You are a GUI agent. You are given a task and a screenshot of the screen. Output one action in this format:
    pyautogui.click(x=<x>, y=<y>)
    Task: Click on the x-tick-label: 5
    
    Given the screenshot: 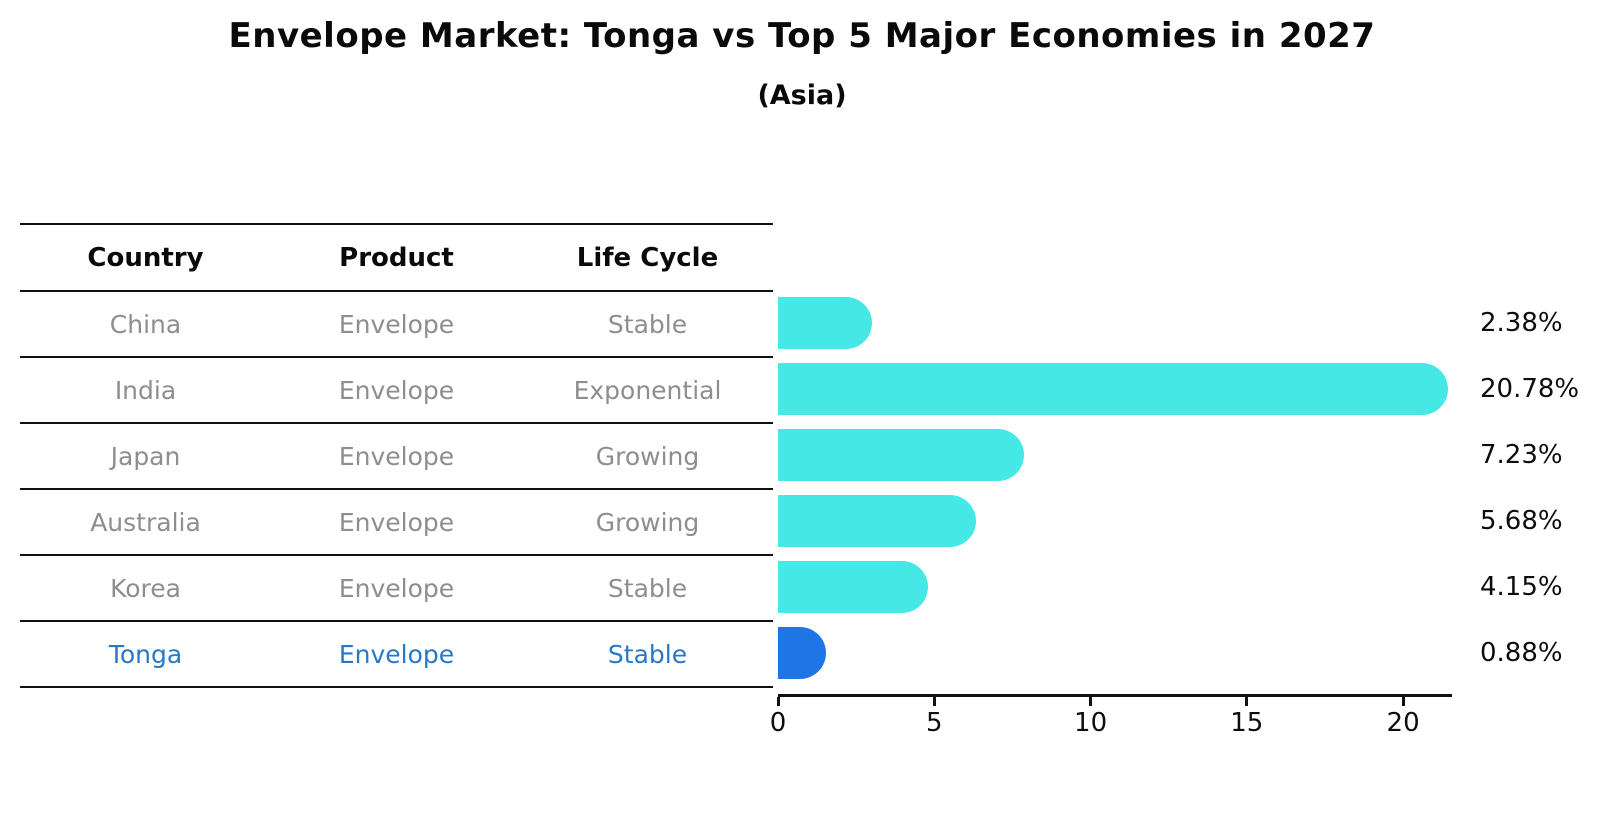 What is the action you would take?
    pyautogui.click(x=934, y=723)
    